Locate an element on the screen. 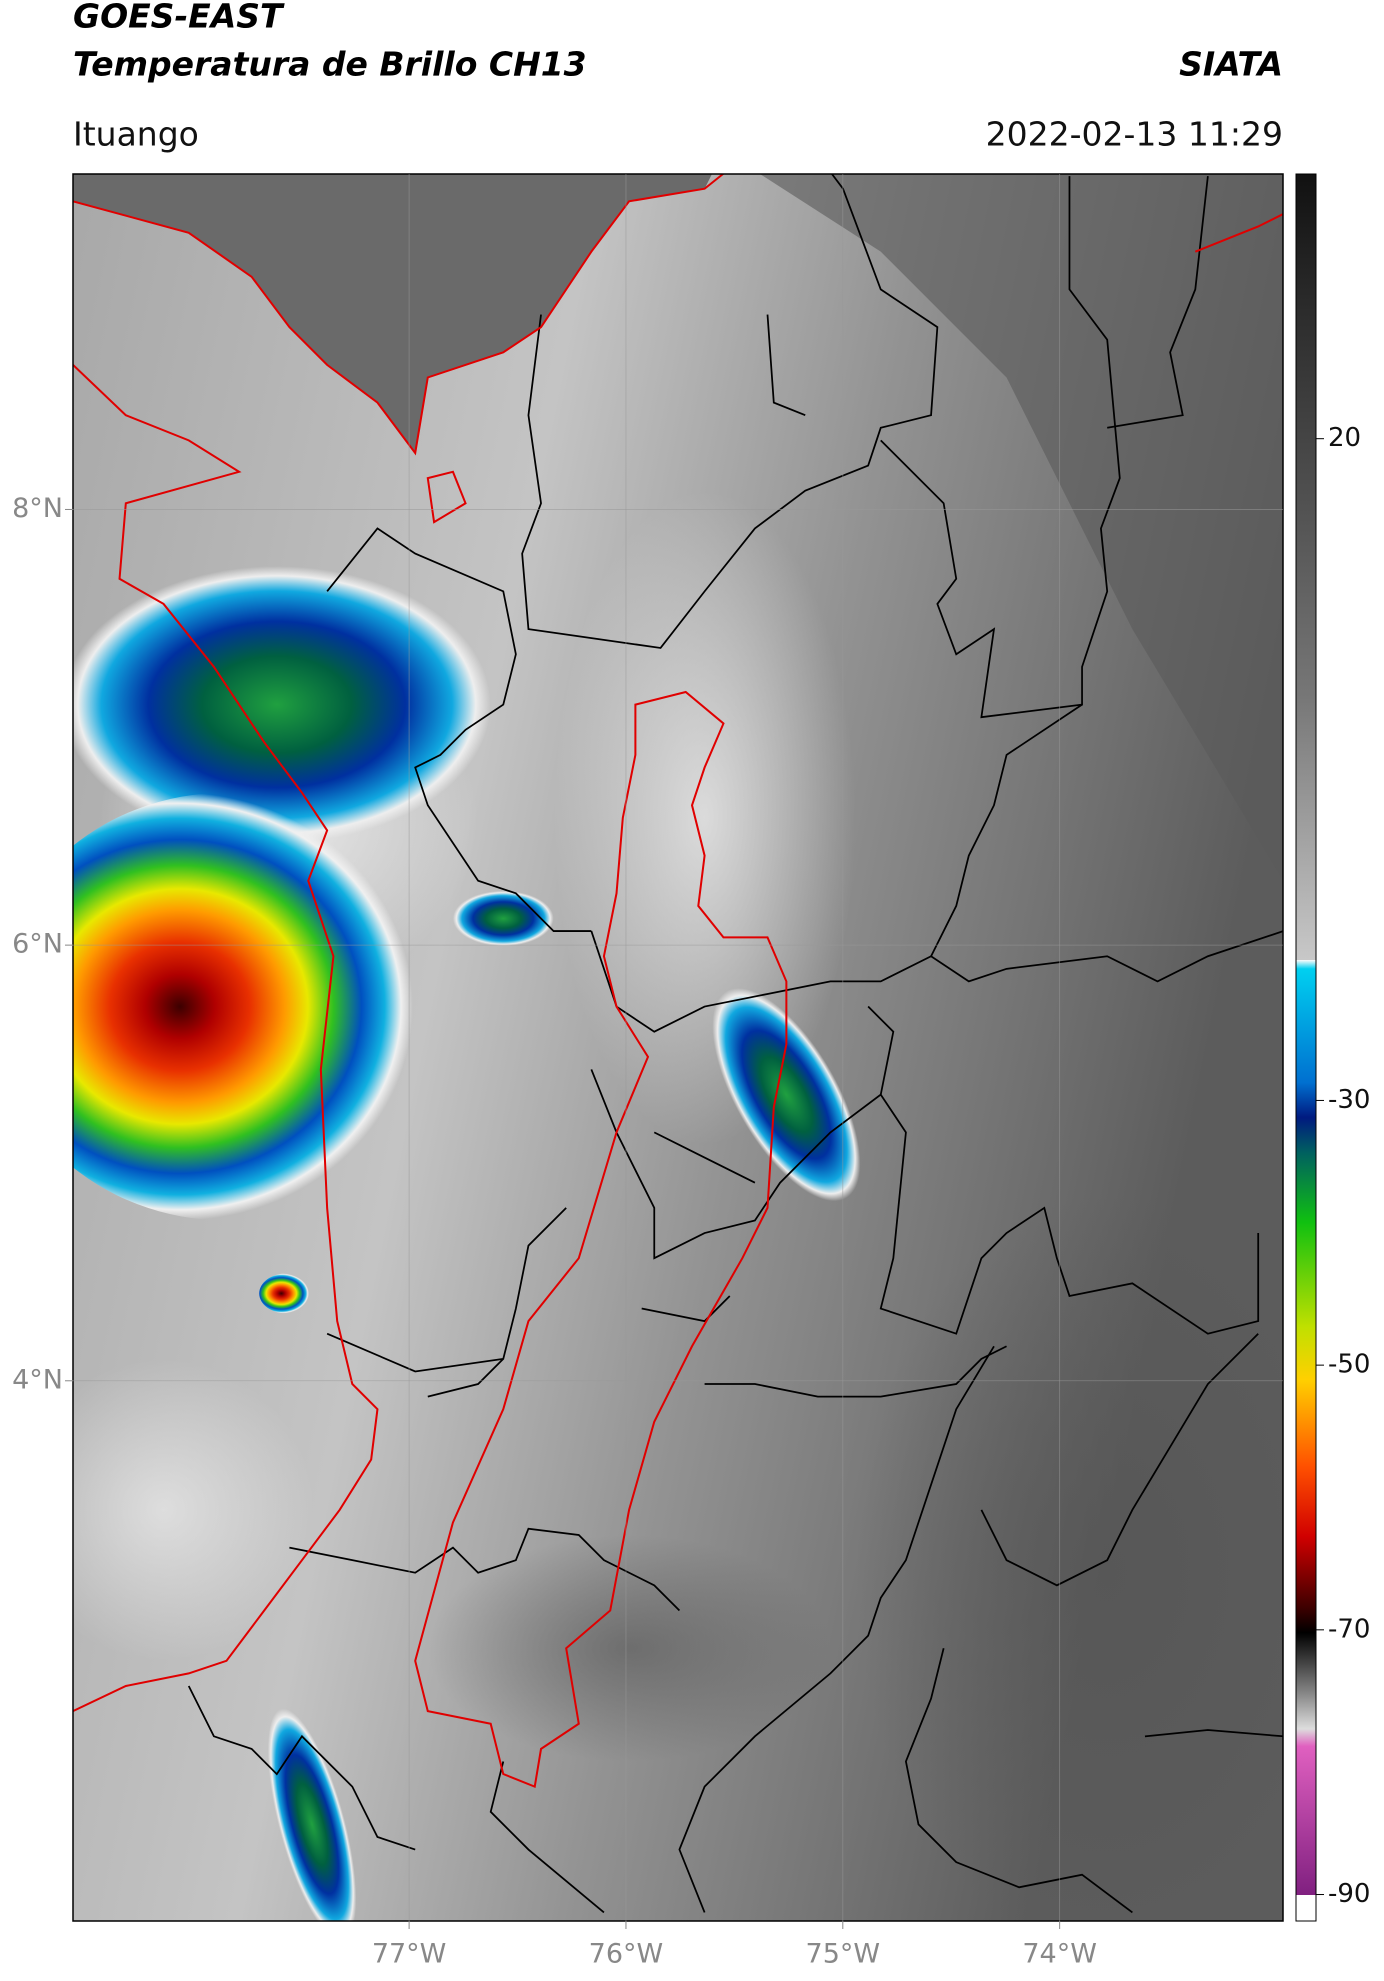 The height and width of the screenshot is (1981, 1384). y-tick-label: 8°N is located at coordinates (37, 508).